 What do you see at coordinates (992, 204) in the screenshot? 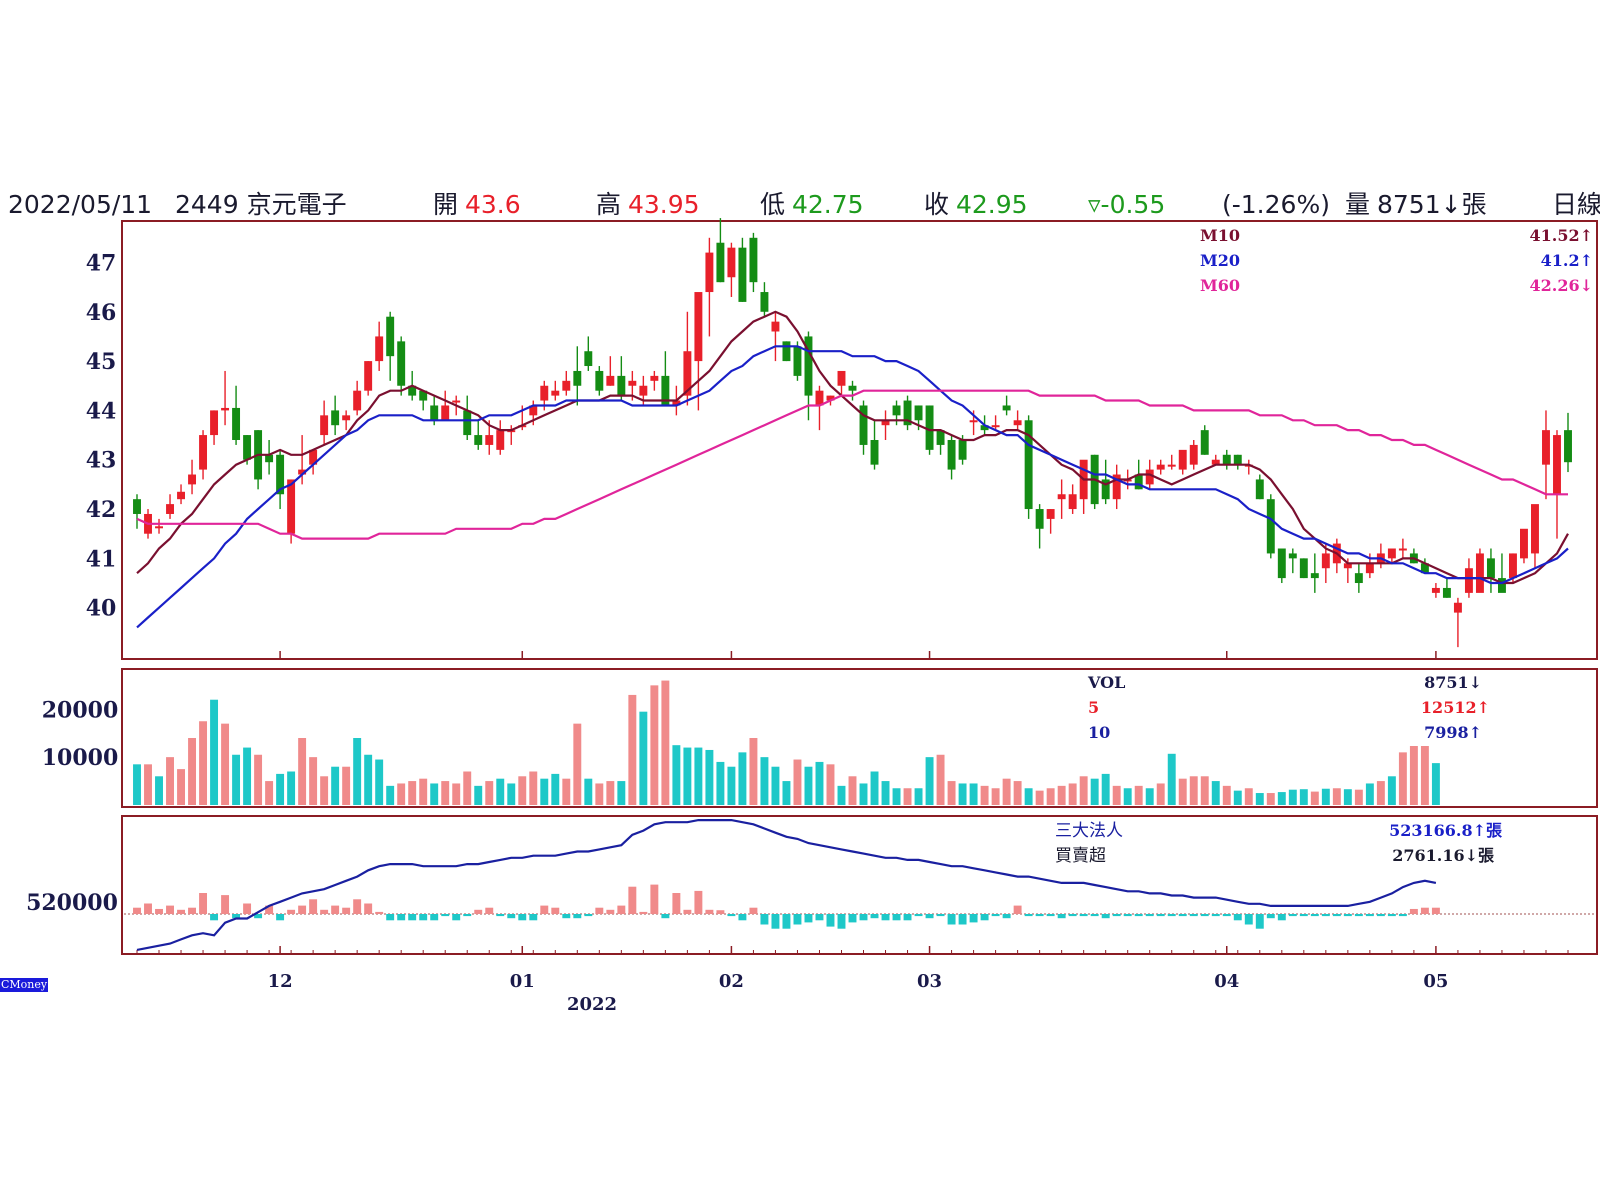
I see `close-value: 42.95` at bounding box center [992, 204].